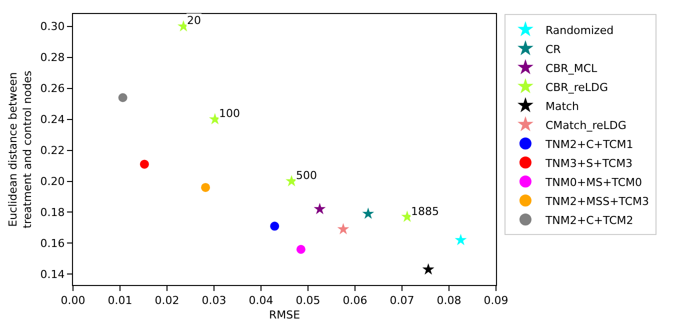 Image resolution: width=676 pixels, height=333 pixels. Describe the element at coordinates (589, 220) in the screenshot. I see `legend-label: TNM2+C+TCM2` at that location.